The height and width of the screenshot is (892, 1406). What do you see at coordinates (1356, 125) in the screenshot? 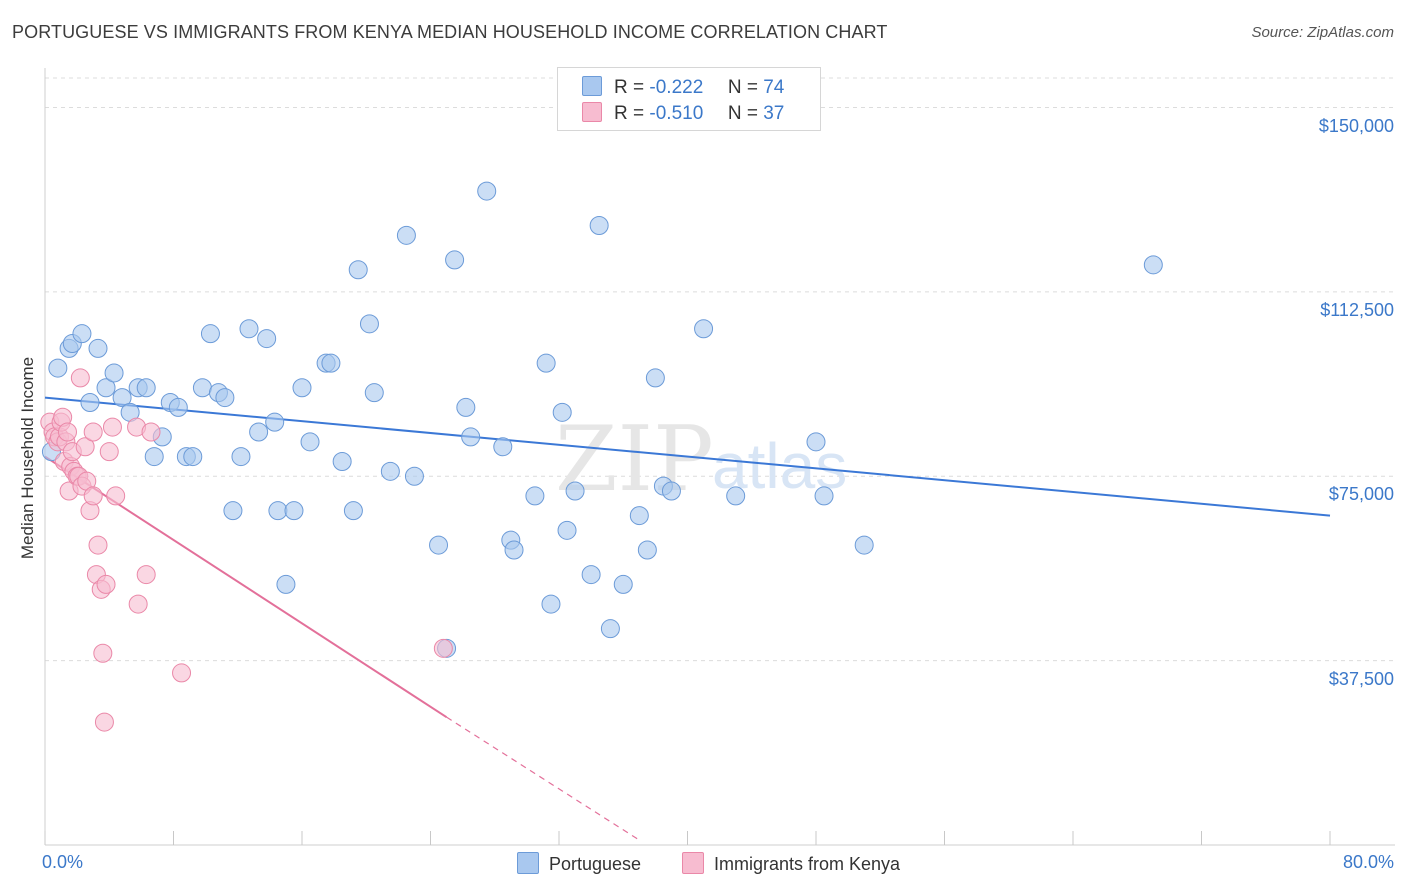
I see `y-tick-label: $150,000` at bounding box center [1356, 125].